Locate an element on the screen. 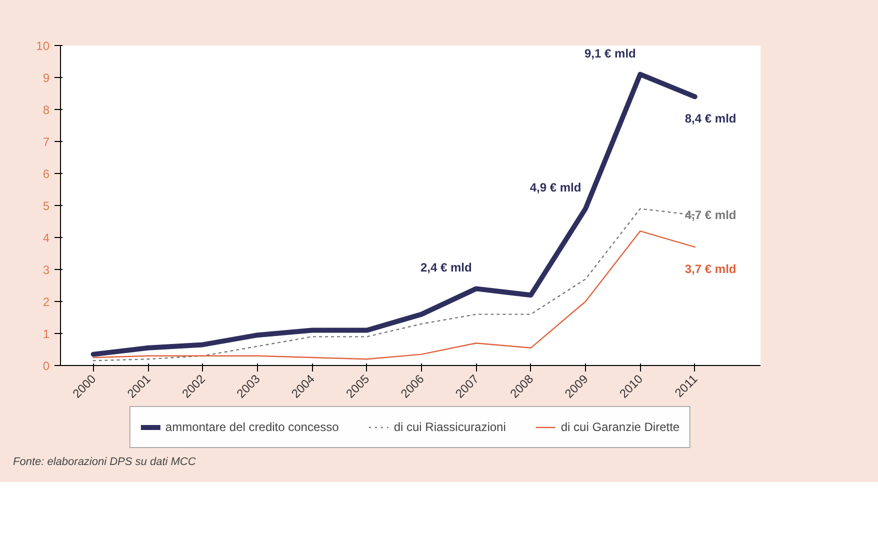  y-tick-label: 5 is located at coordinates (46, 206).